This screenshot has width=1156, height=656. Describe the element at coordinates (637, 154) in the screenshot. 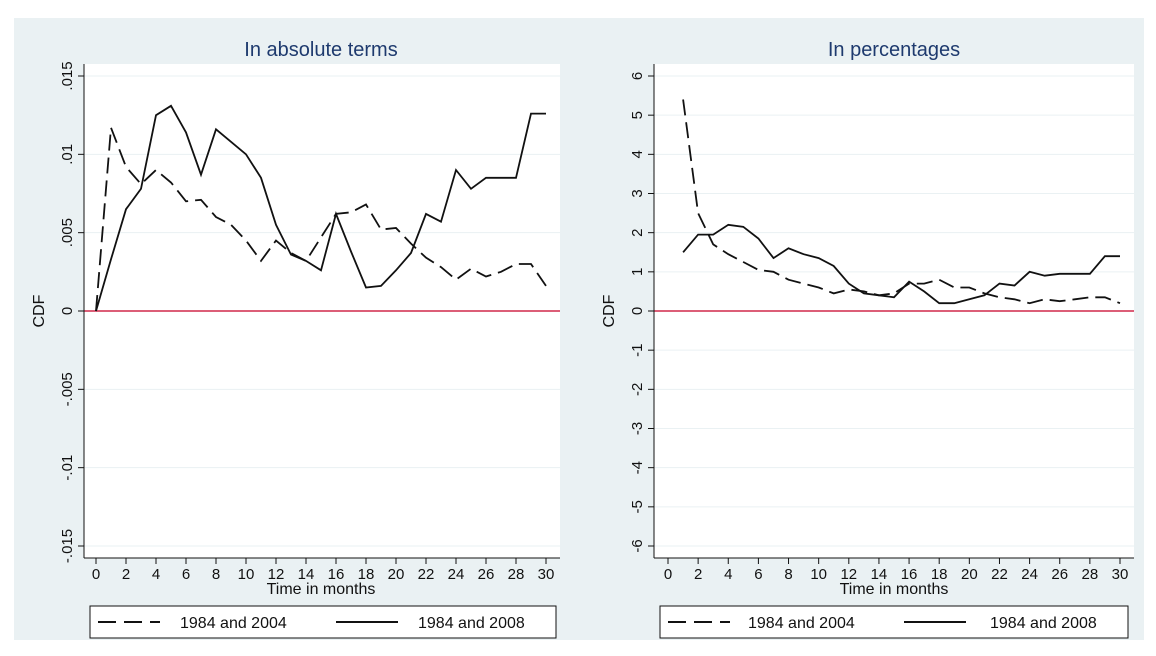

I see `y-tick-label: 4` at that location.